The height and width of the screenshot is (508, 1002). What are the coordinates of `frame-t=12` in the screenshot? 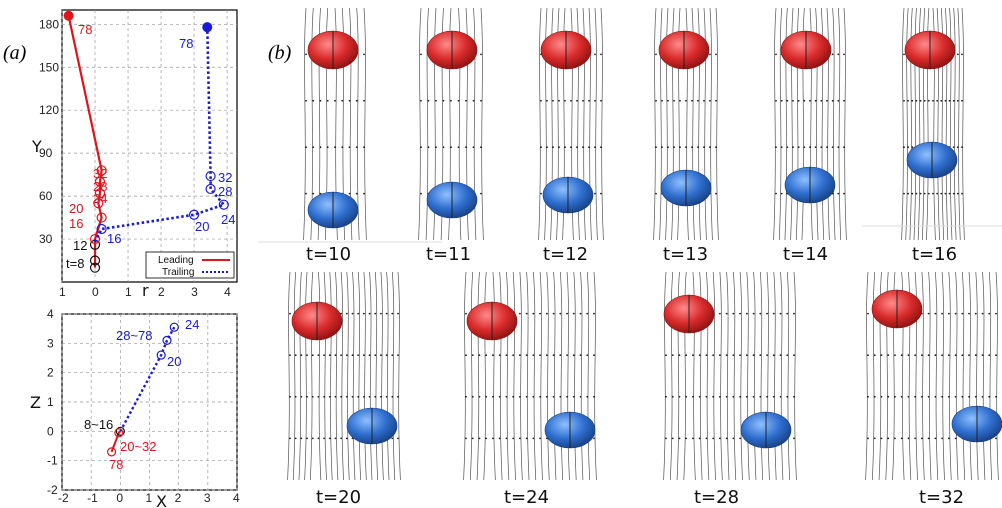 It's located at (571, 124).